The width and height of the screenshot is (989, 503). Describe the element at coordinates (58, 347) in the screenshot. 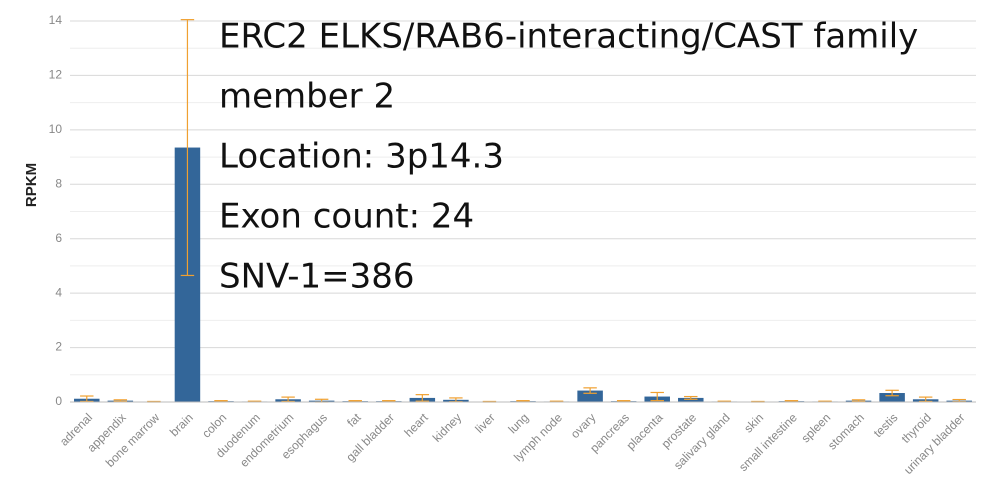

I see `y-tick-label: 2` at that location.